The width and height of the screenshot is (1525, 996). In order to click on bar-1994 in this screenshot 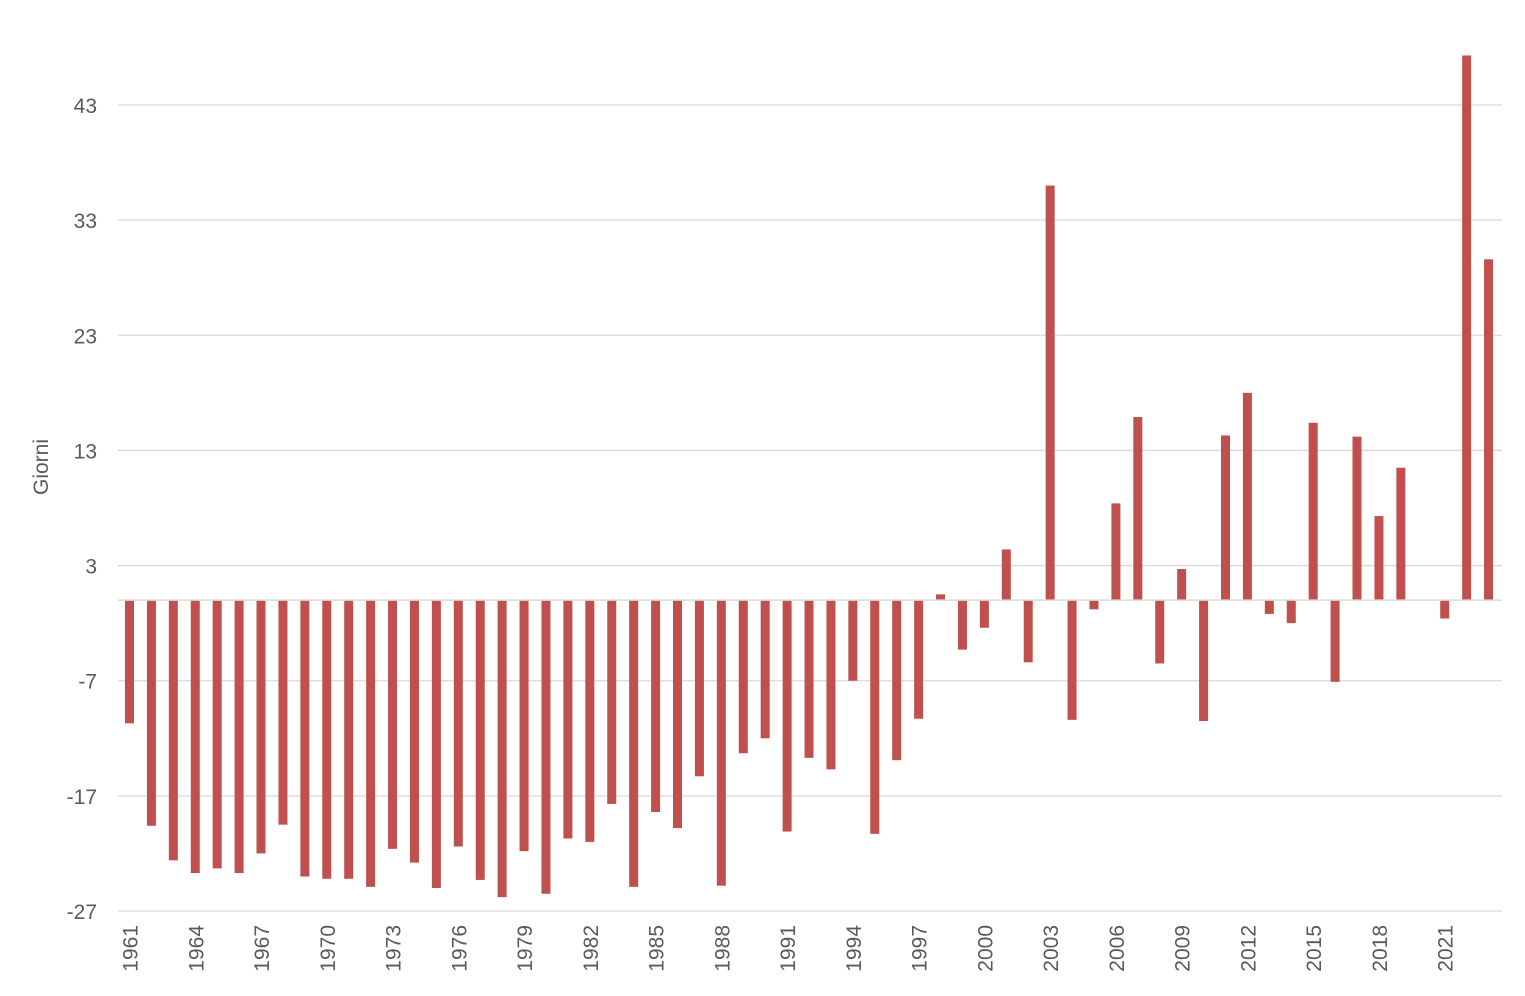, I will do `click(853, 640)`.